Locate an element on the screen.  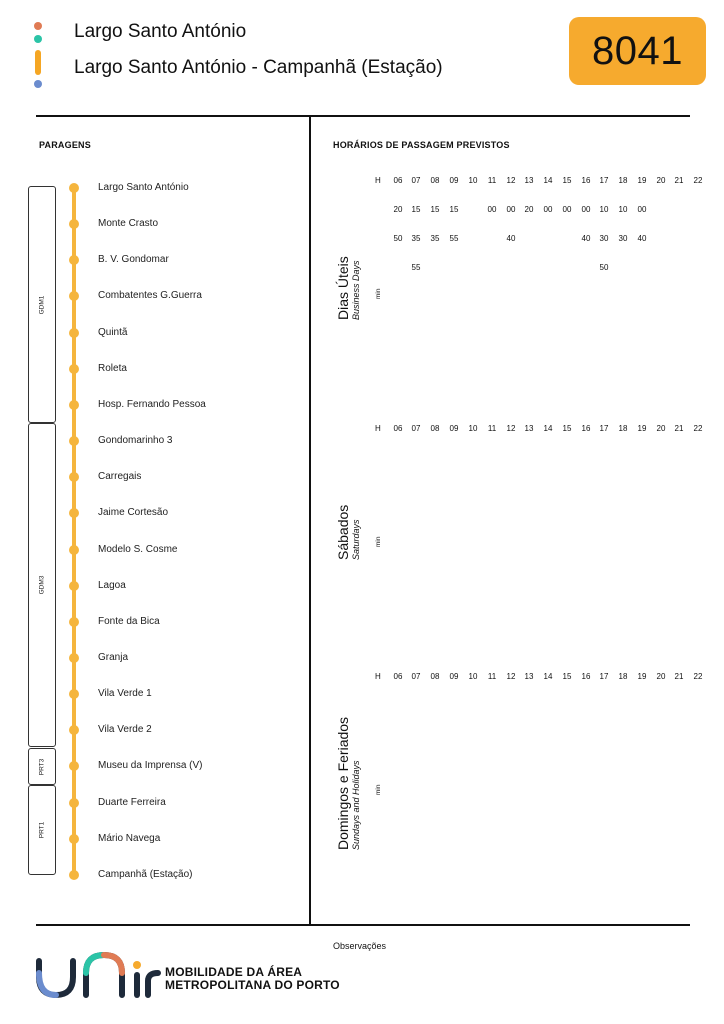
blue-dot-icon is located at coordinates (38, 84).